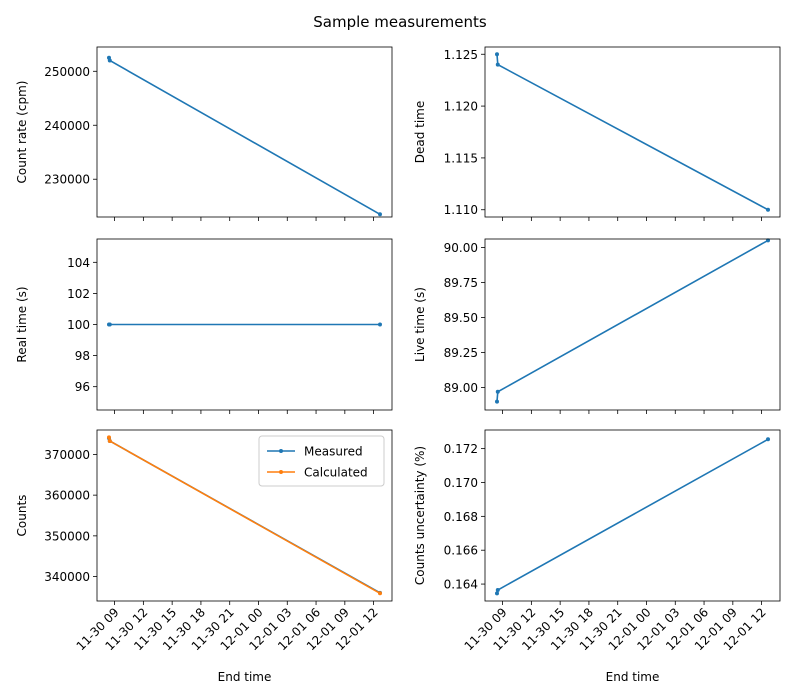  What do you see at coordinates (67, 455) in the screenshot?
I see `y-tick-label: 370000` at bounding box center [67, 455].